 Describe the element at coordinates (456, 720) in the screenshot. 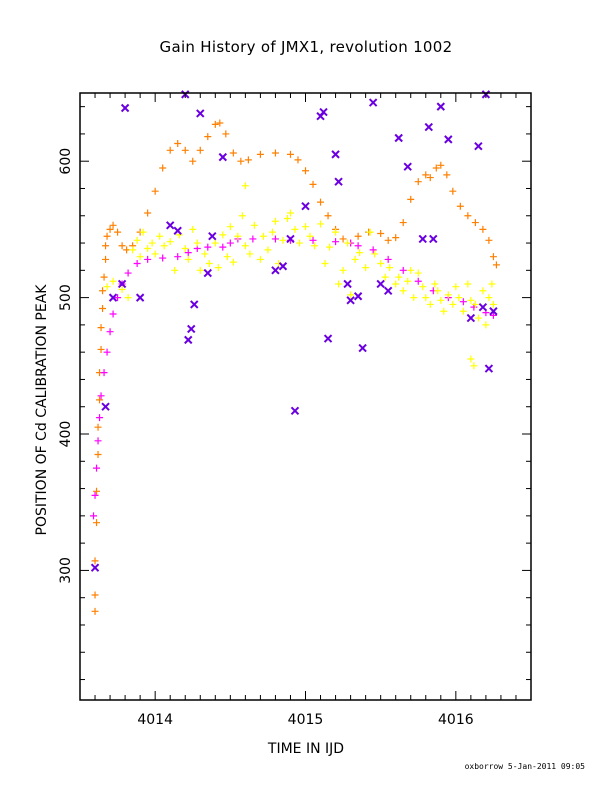

I see `x-tick-label: 4016` at that location.